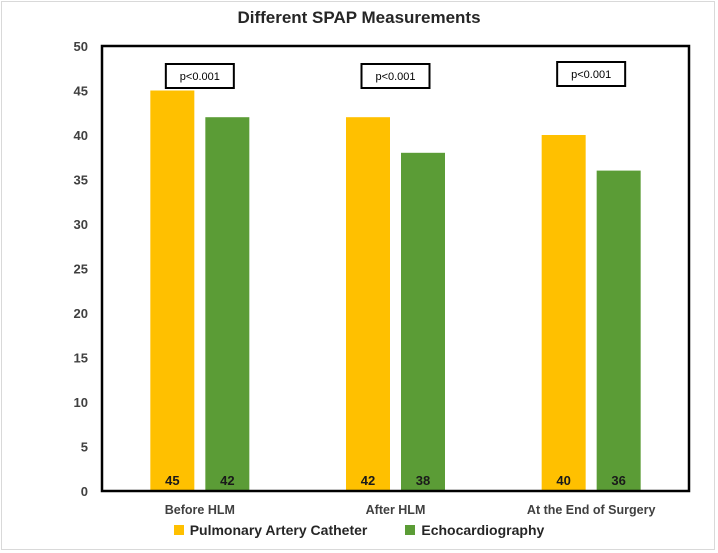 This screenshot has height=553, width=718. Describe the element at coordinates (84, 447) in the screenshot. I see `y-tick-label: 5` at that location.